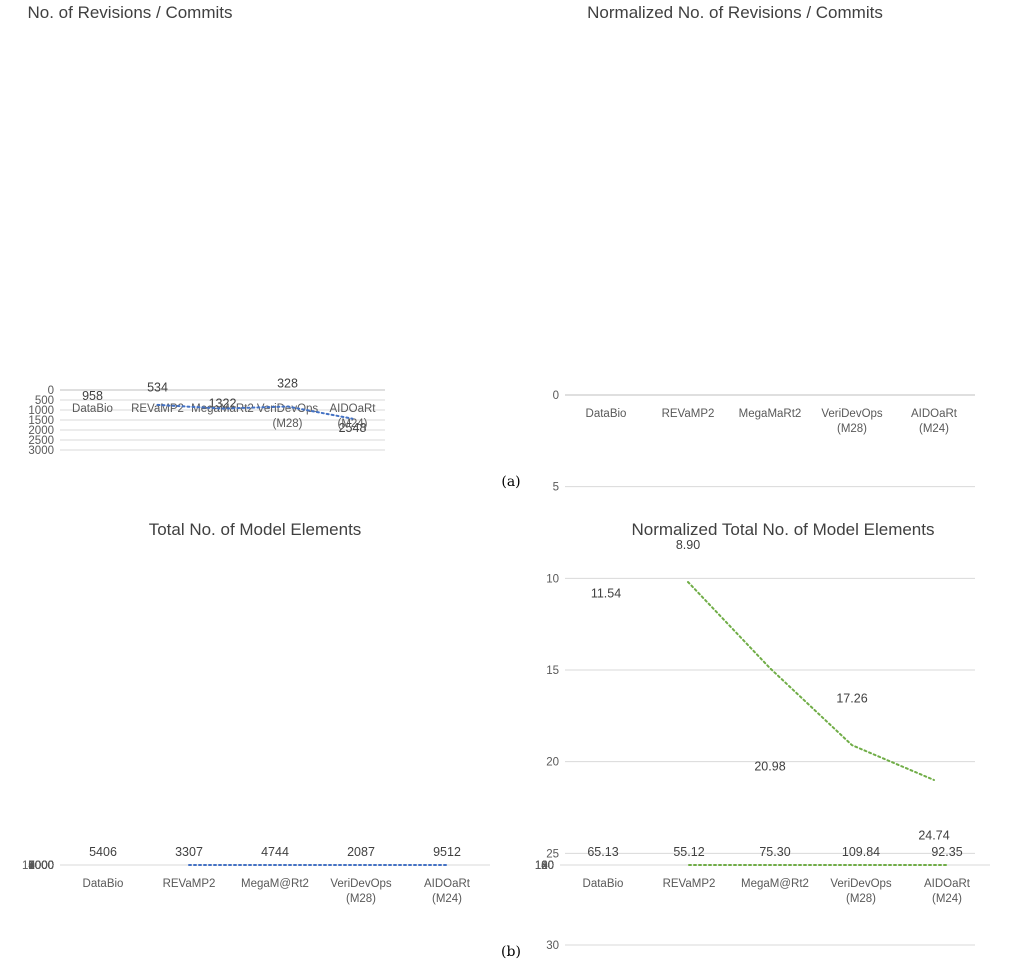 This screenshot has width=1022, height=965. I want to click on y-tick-label: 6000, so click(41, 866).